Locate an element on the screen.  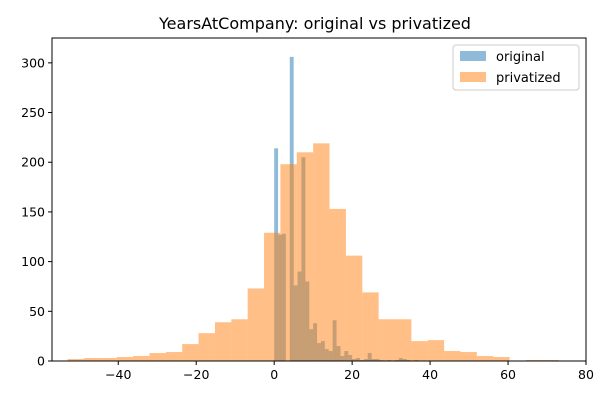
legend-swatch-privatized is located at coordinates (473, 77).